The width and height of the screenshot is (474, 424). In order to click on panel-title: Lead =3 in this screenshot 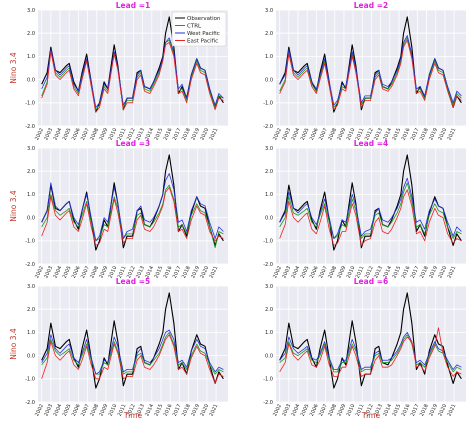, I will do `click(133, 143)`.